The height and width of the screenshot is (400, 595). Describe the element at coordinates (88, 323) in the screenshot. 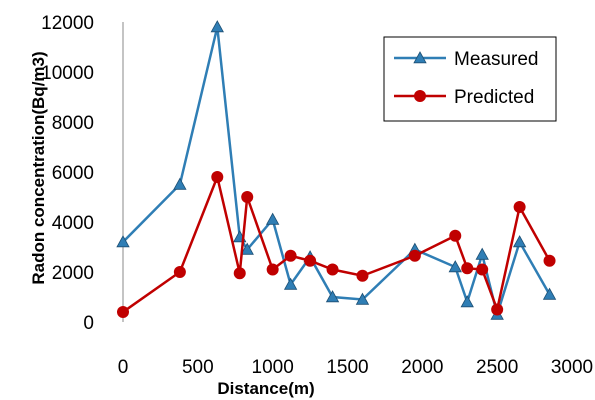

I see `y-tick-label: 0` at that location.